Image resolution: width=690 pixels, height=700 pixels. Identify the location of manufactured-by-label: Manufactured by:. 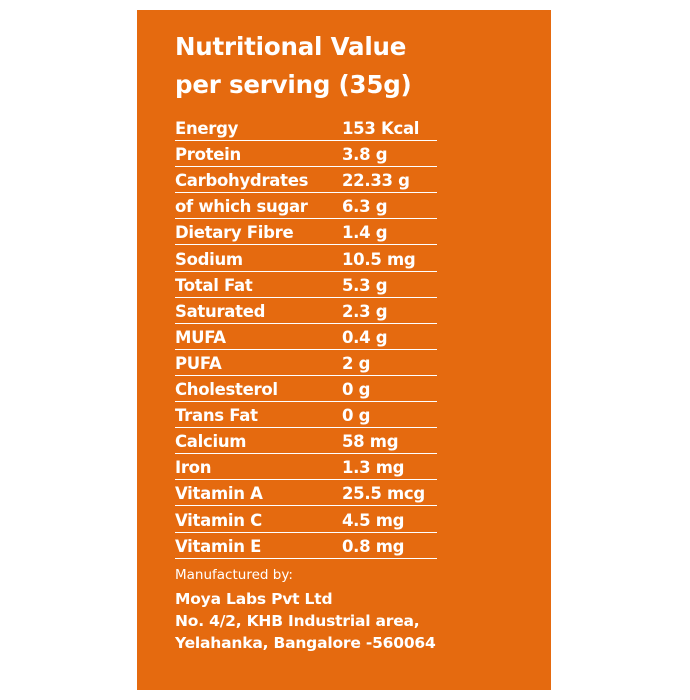
(234, 575).